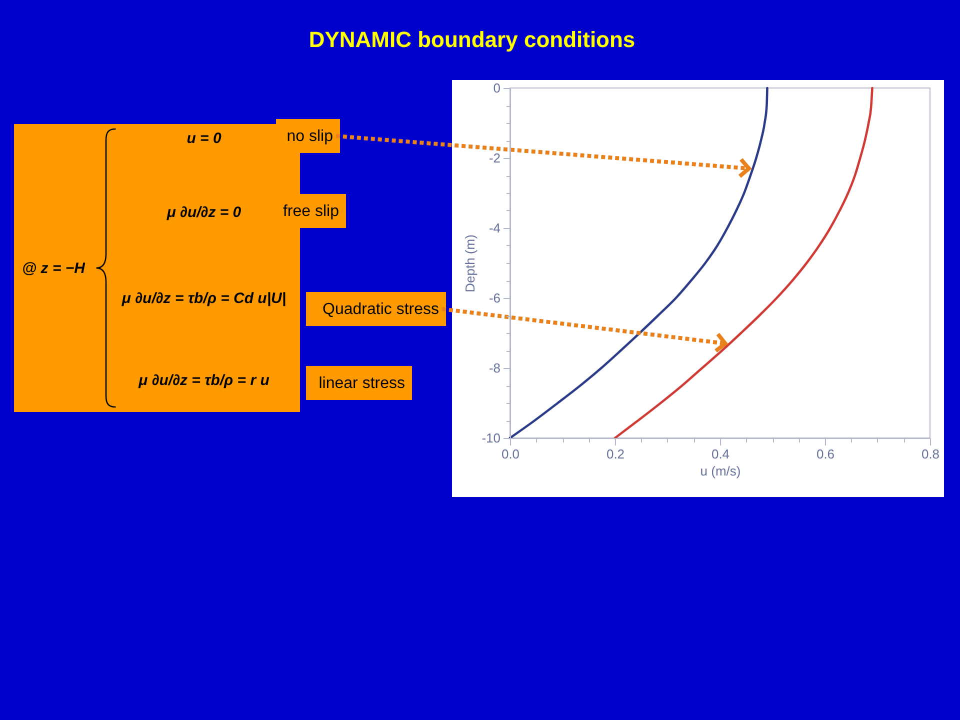 The width and height of the screenshot is (960, 720). What do you see at coordinates (54, 268) in the screenshot?
I see `text: @ z = −H` at bounding box center [54, 268].